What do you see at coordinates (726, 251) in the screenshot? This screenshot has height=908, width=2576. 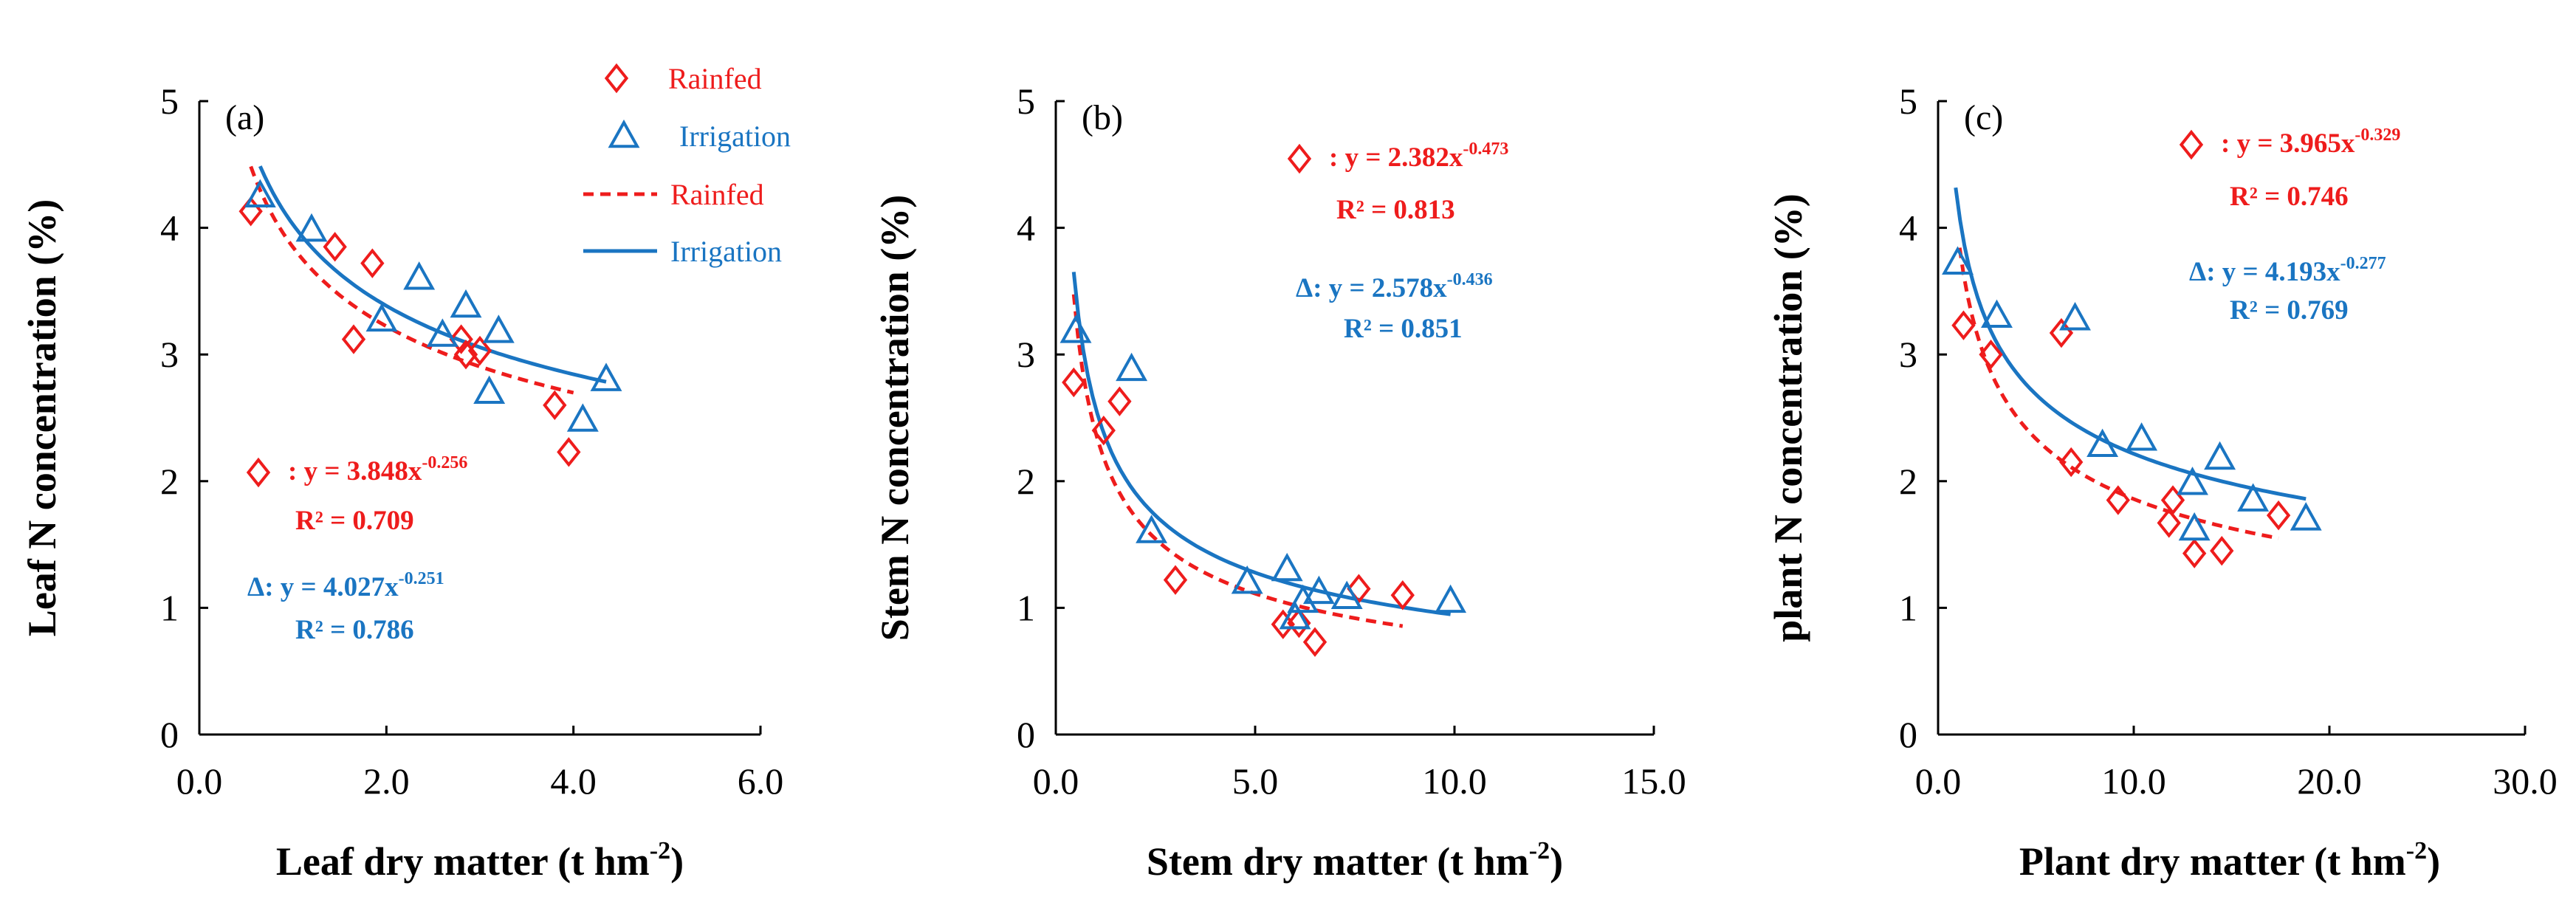 I see `legend-irrigation-fit-label: Irrigation` at bounding box center [726, 251].